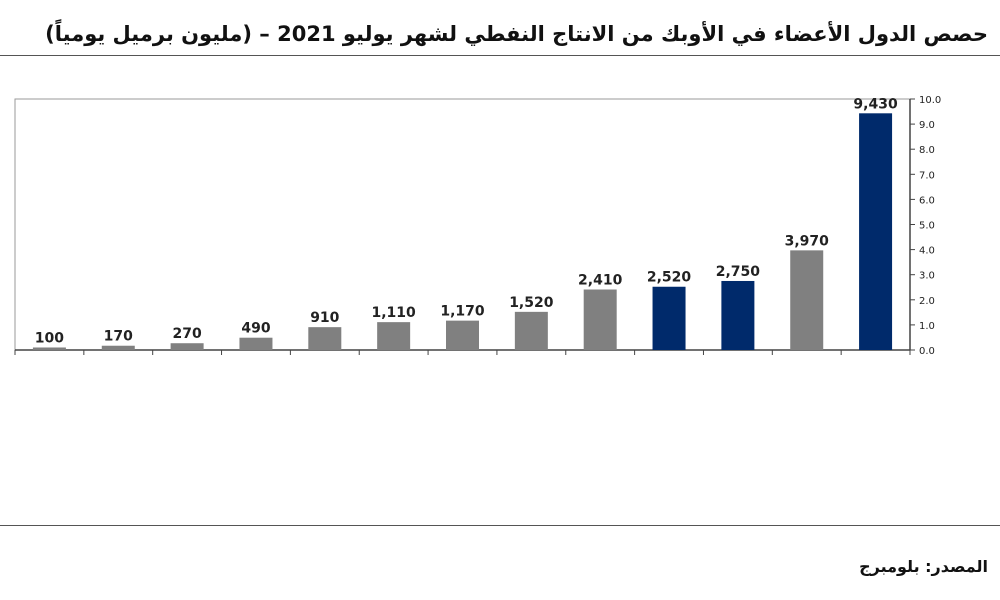 Image resolution: width=1000 pixels, height=600 pixels. I want to click on y-tick-label: 6.0, so click(927, 200).